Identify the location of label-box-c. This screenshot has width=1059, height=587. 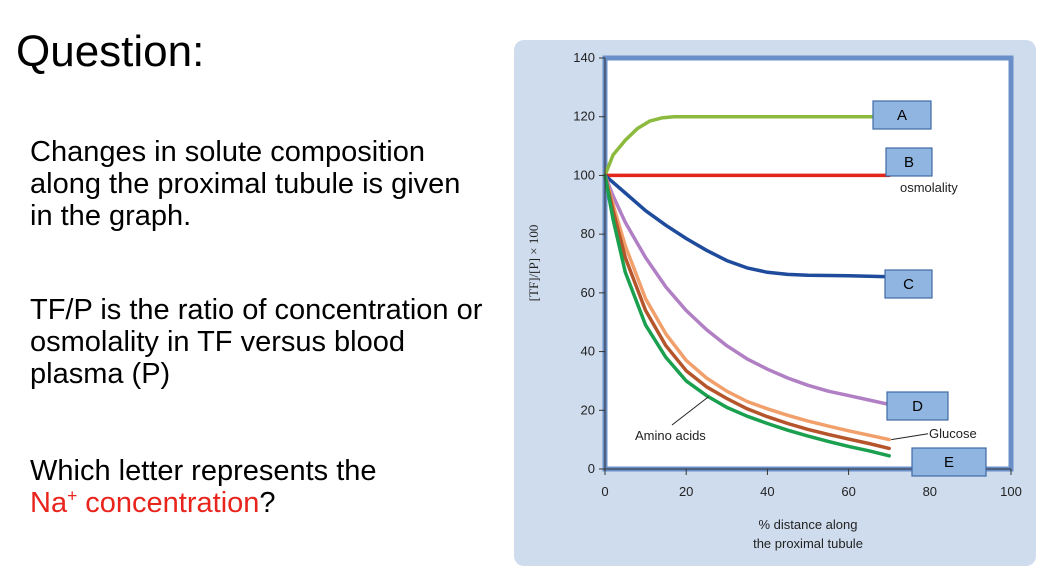
(908, 284).